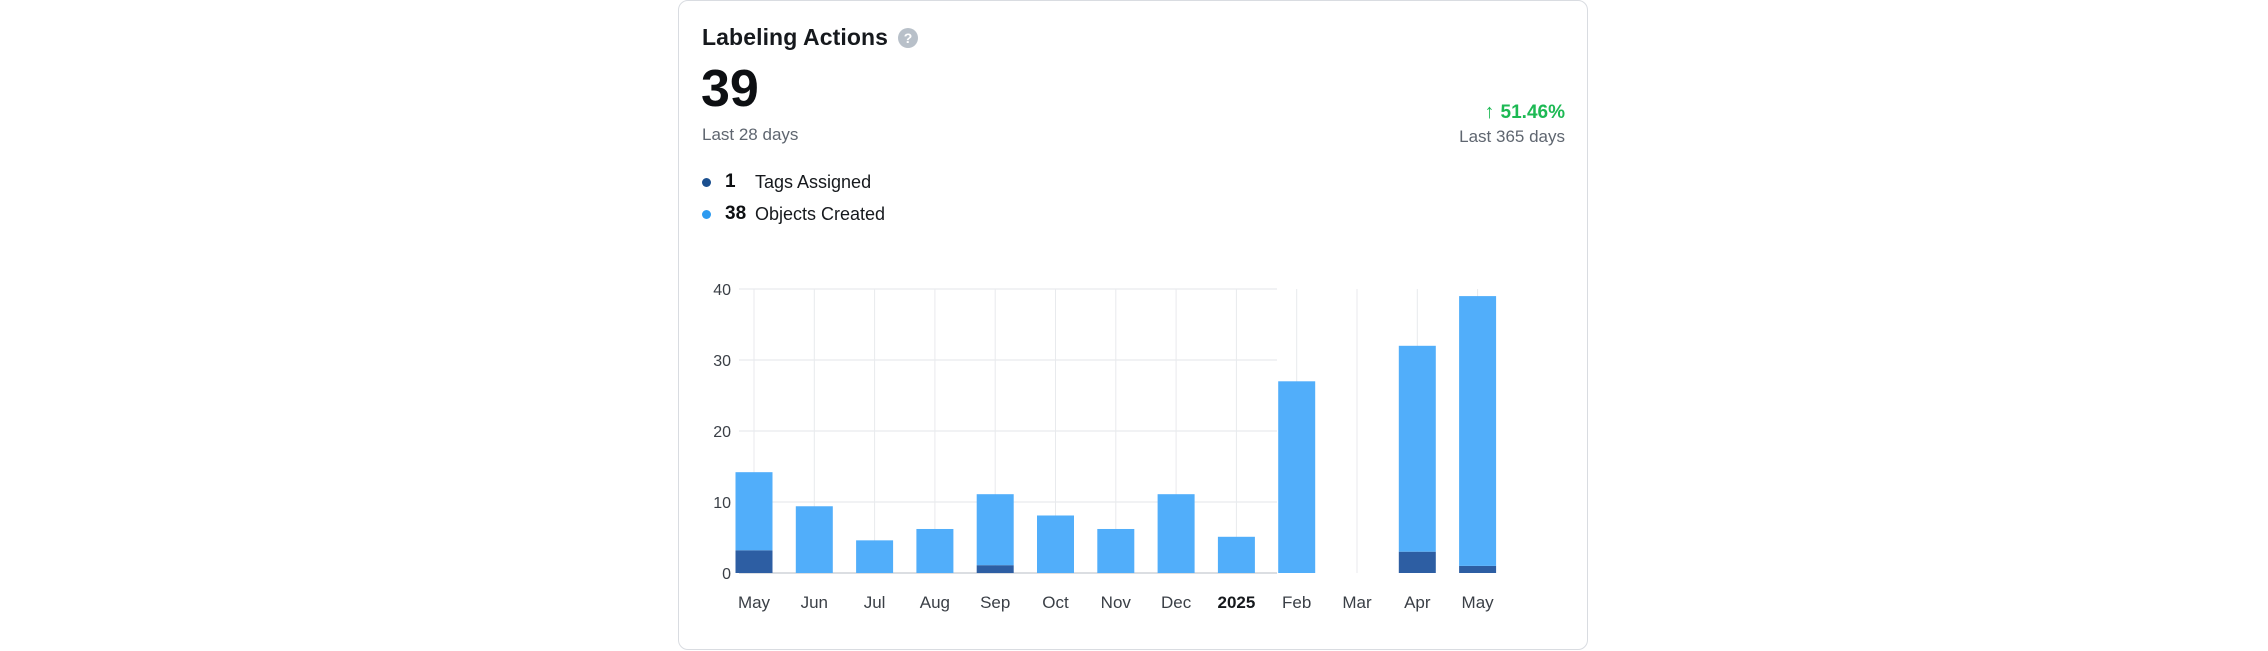  I want to click on x-tick-label: Feb, so click(1296, 602).